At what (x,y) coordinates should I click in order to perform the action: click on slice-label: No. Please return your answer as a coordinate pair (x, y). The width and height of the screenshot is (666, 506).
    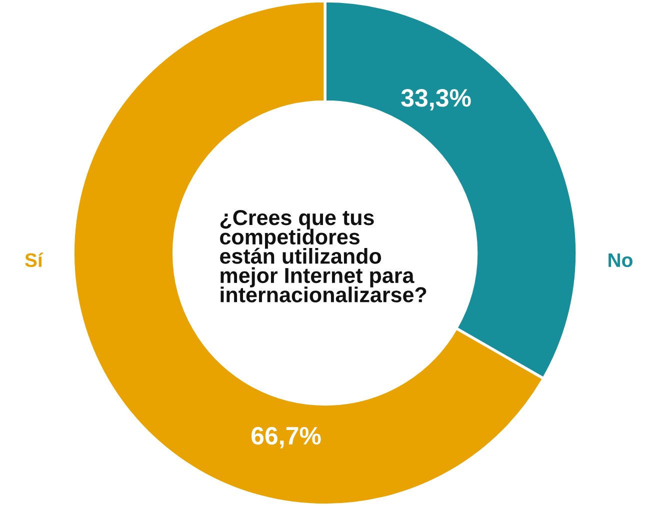
    Looking at the image, I should click on (620, 260).